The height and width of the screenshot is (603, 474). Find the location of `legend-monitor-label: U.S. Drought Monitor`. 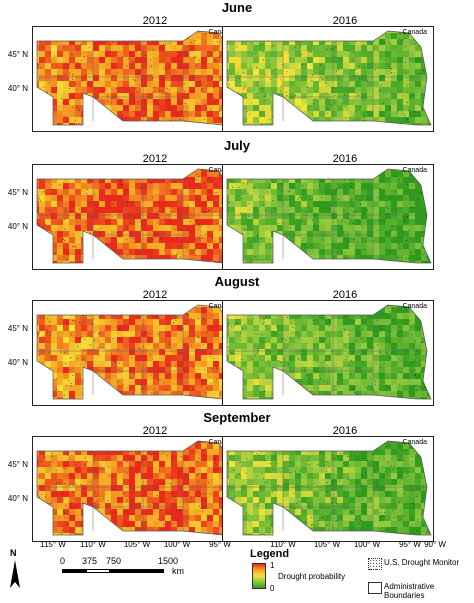

legend-monitor-label: U.S. Drought Monitor is located at coordinates (422, 562).